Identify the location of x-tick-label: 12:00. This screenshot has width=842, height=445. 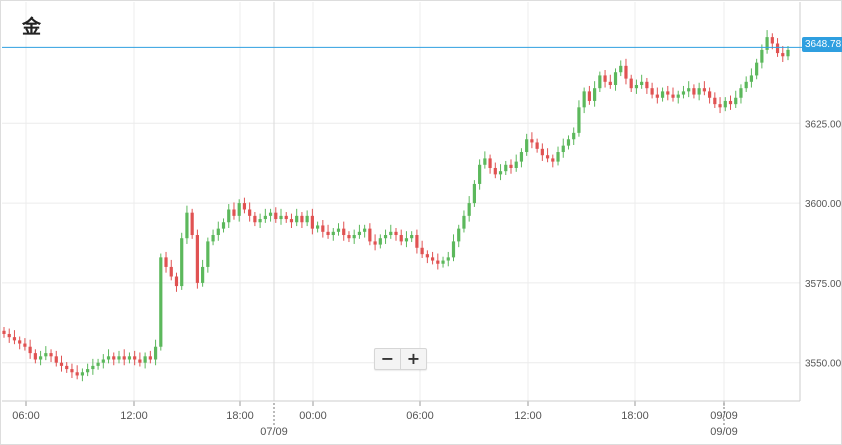
(134, 416).